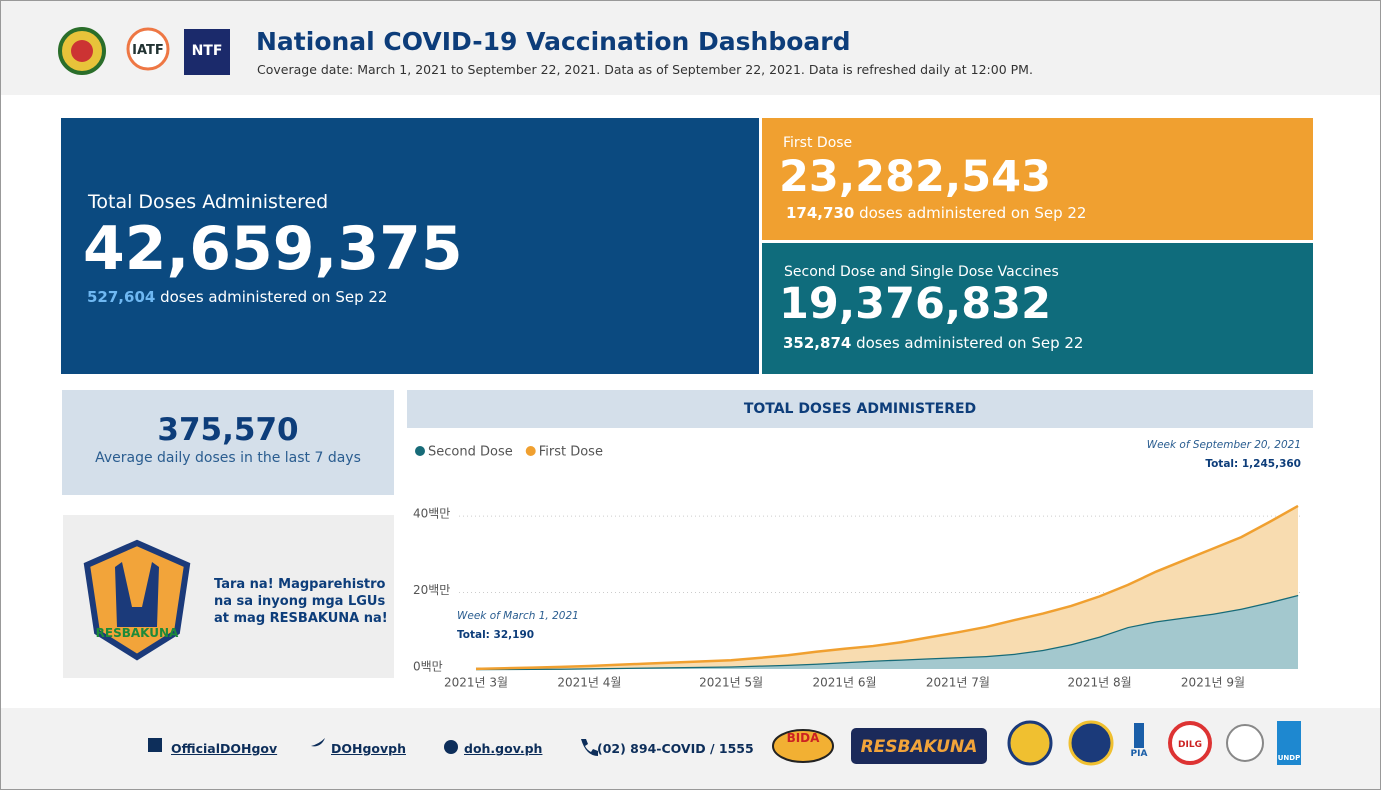  I want to click on footer-link: doh.gov.ph, so click(503, 748).